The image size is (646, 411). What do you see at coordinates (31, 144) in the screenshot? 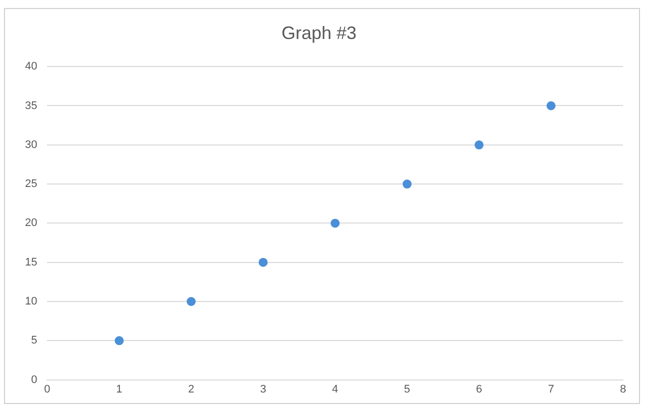
I see `y-tick-label: 30` at bounding box center [31, 144].